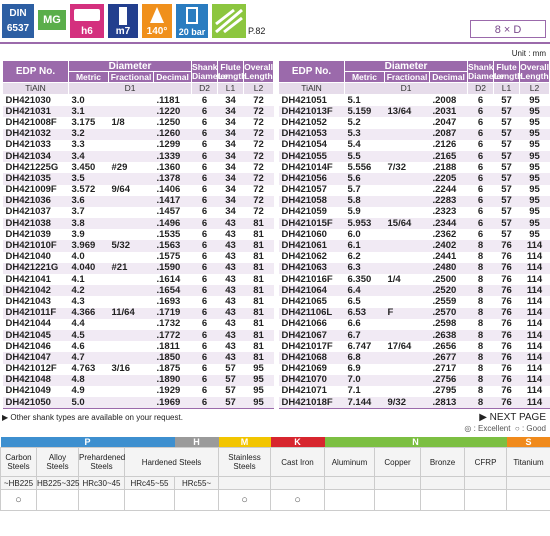 This screenshot has height=536, width=550. What do you see at coordinates (87, 21) in the screenshot?
I see `shank-badge: h6` at bounding box center [87, 21].